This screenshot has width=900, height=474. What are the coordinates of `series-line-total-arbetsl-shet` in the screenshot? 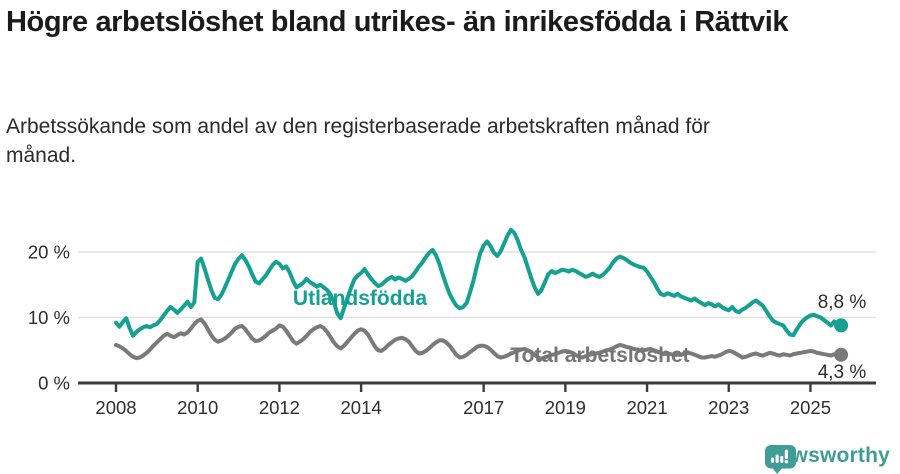 It's located at (479, 339).